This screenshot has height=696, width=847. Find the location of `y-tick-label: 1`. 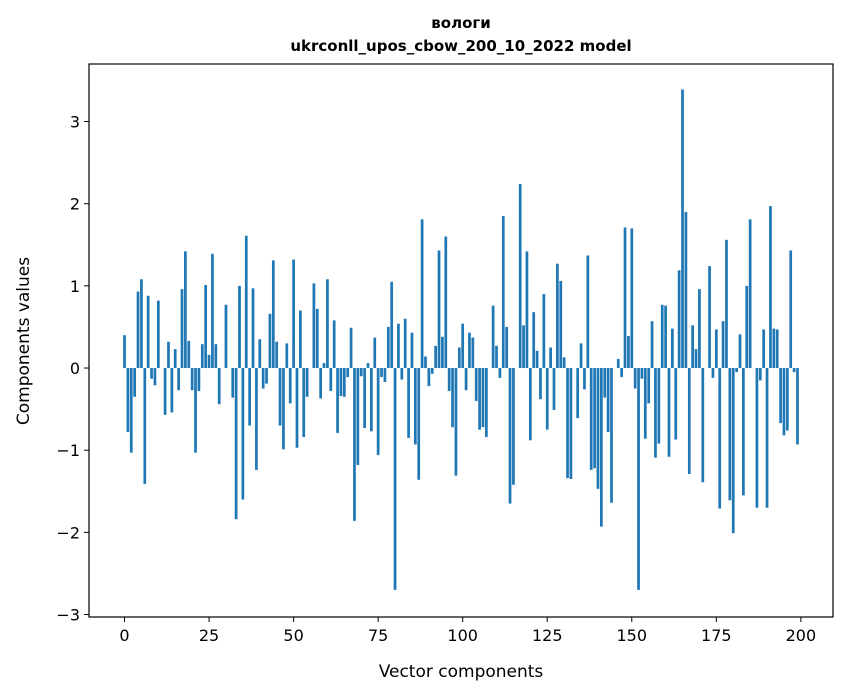

y-tick-label: 1 is located at coordinates (75, 286).